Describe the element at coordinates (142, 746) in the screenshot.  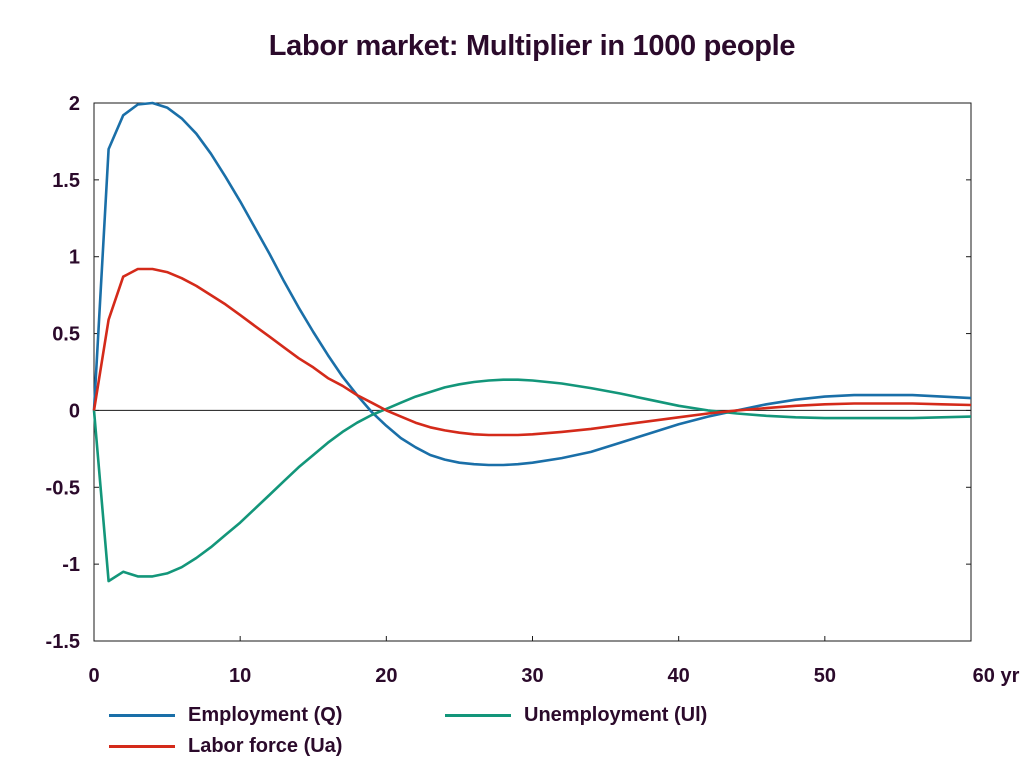
I see `legend-swatch-labor-force` at that location.